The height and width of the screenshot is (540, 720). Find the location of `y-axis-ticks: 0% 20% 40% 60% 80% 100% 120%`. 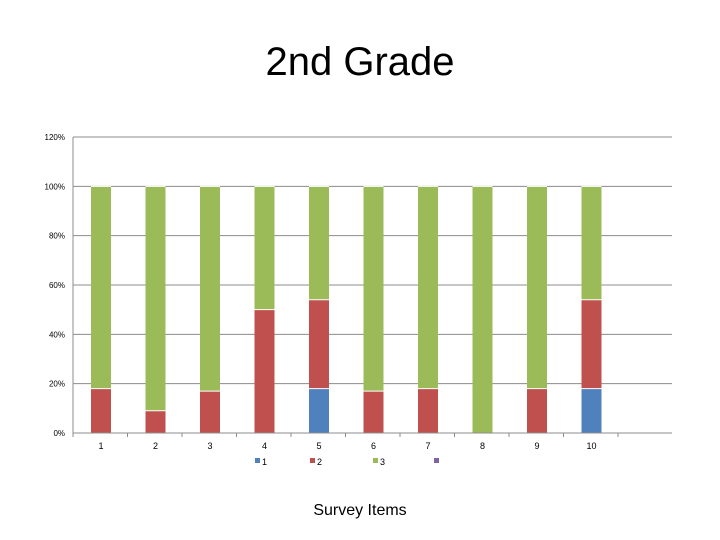

y-axis-ticks: 0% 20% 40% 60% 80% 100% 120% is located at coordinates (55, 285).